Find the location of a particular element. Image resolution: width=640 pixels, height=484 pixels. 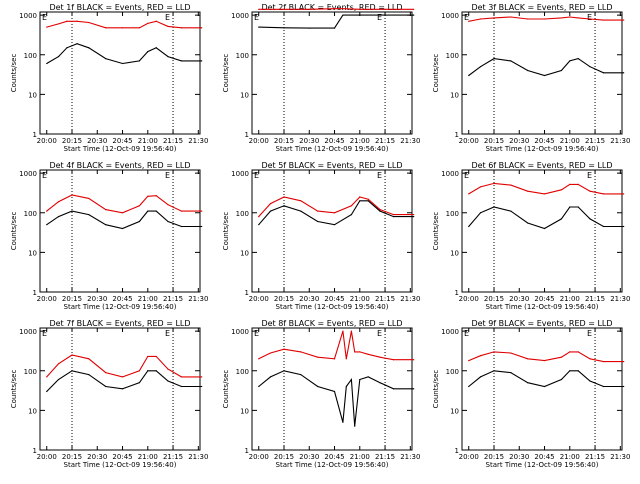

x-tick-label: 21:30 is located at coordinates (198, 299).